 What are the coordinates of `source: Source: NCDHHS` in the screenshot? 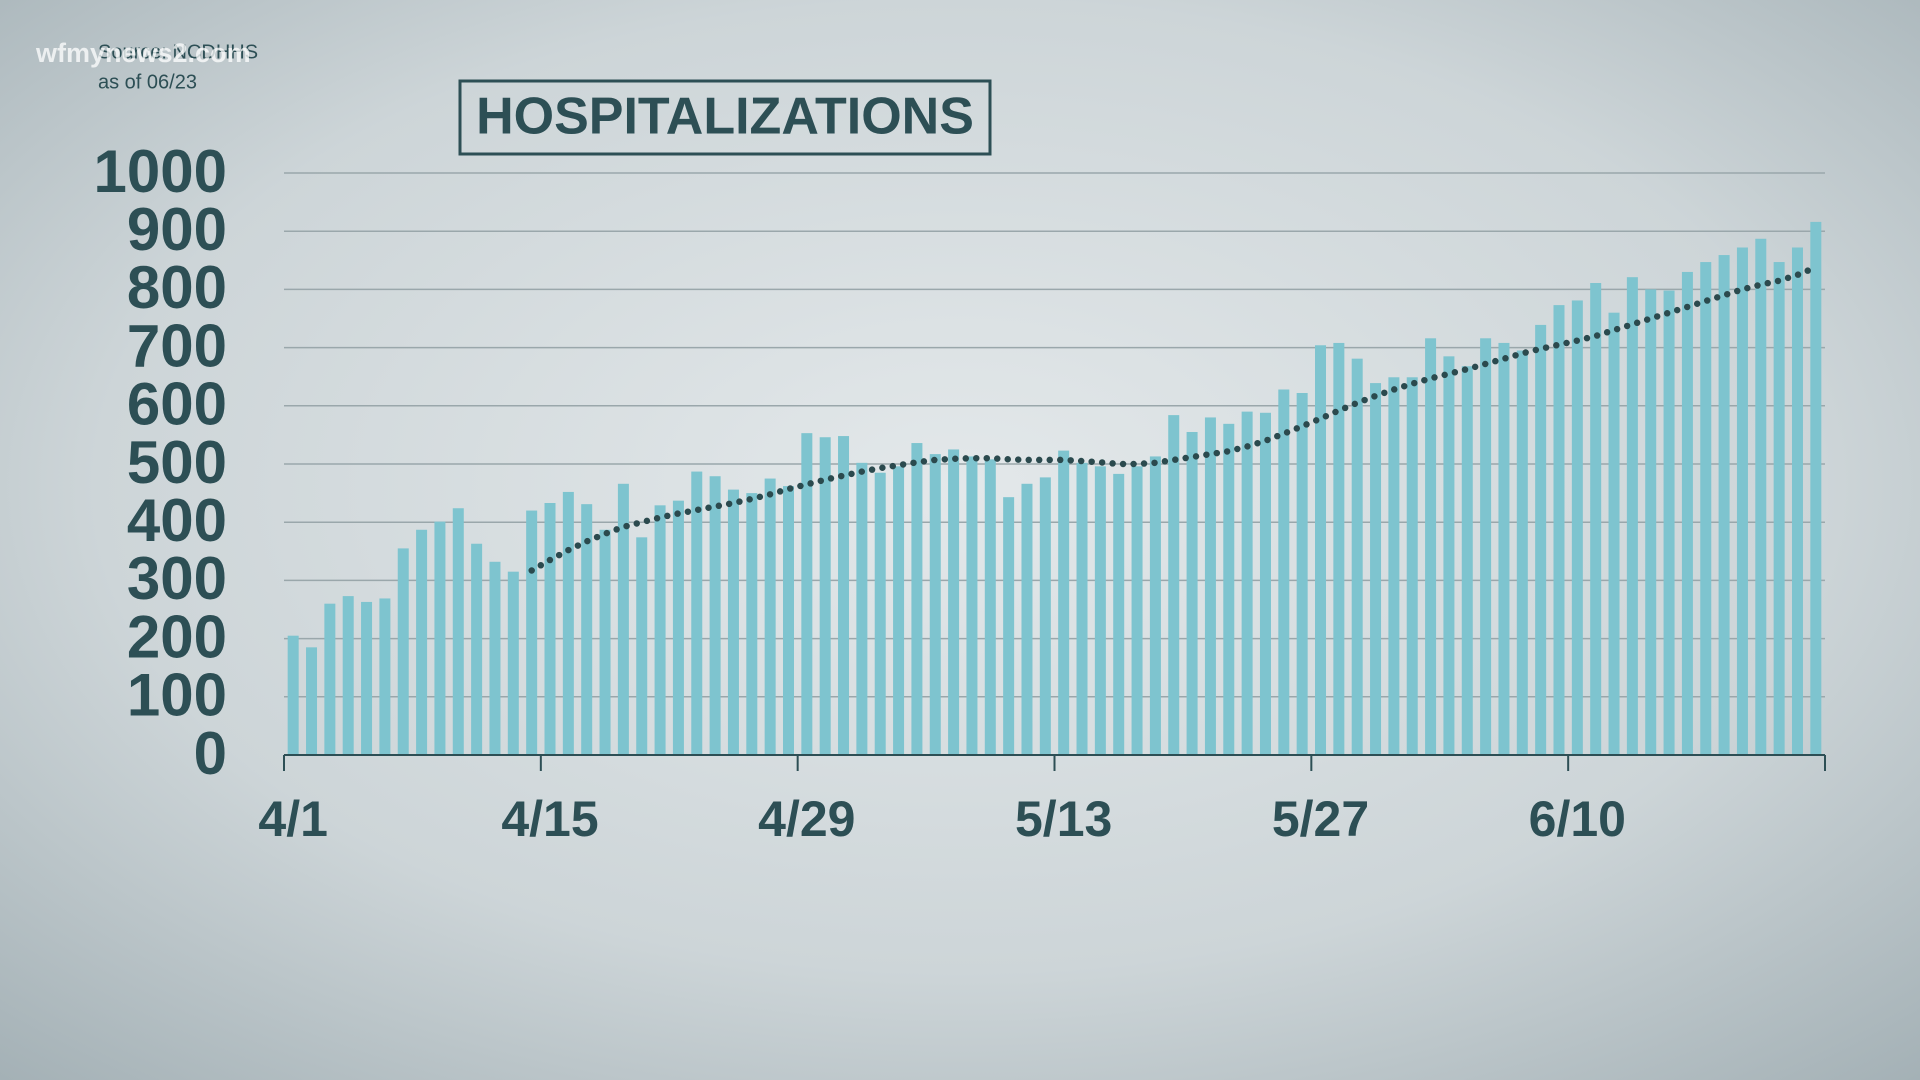 It's located at (178, 52).